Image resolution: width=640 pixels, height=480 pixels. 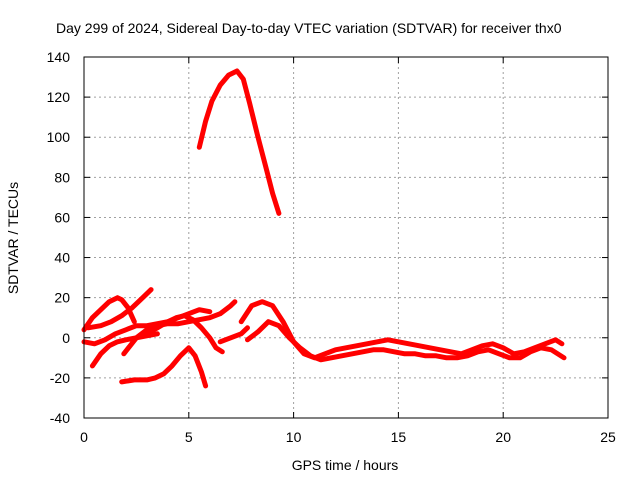 What do you see at coordinates (608, 437) in the screenshot?
I see `x-tick-label: 25` at bounding box center [608, 437].